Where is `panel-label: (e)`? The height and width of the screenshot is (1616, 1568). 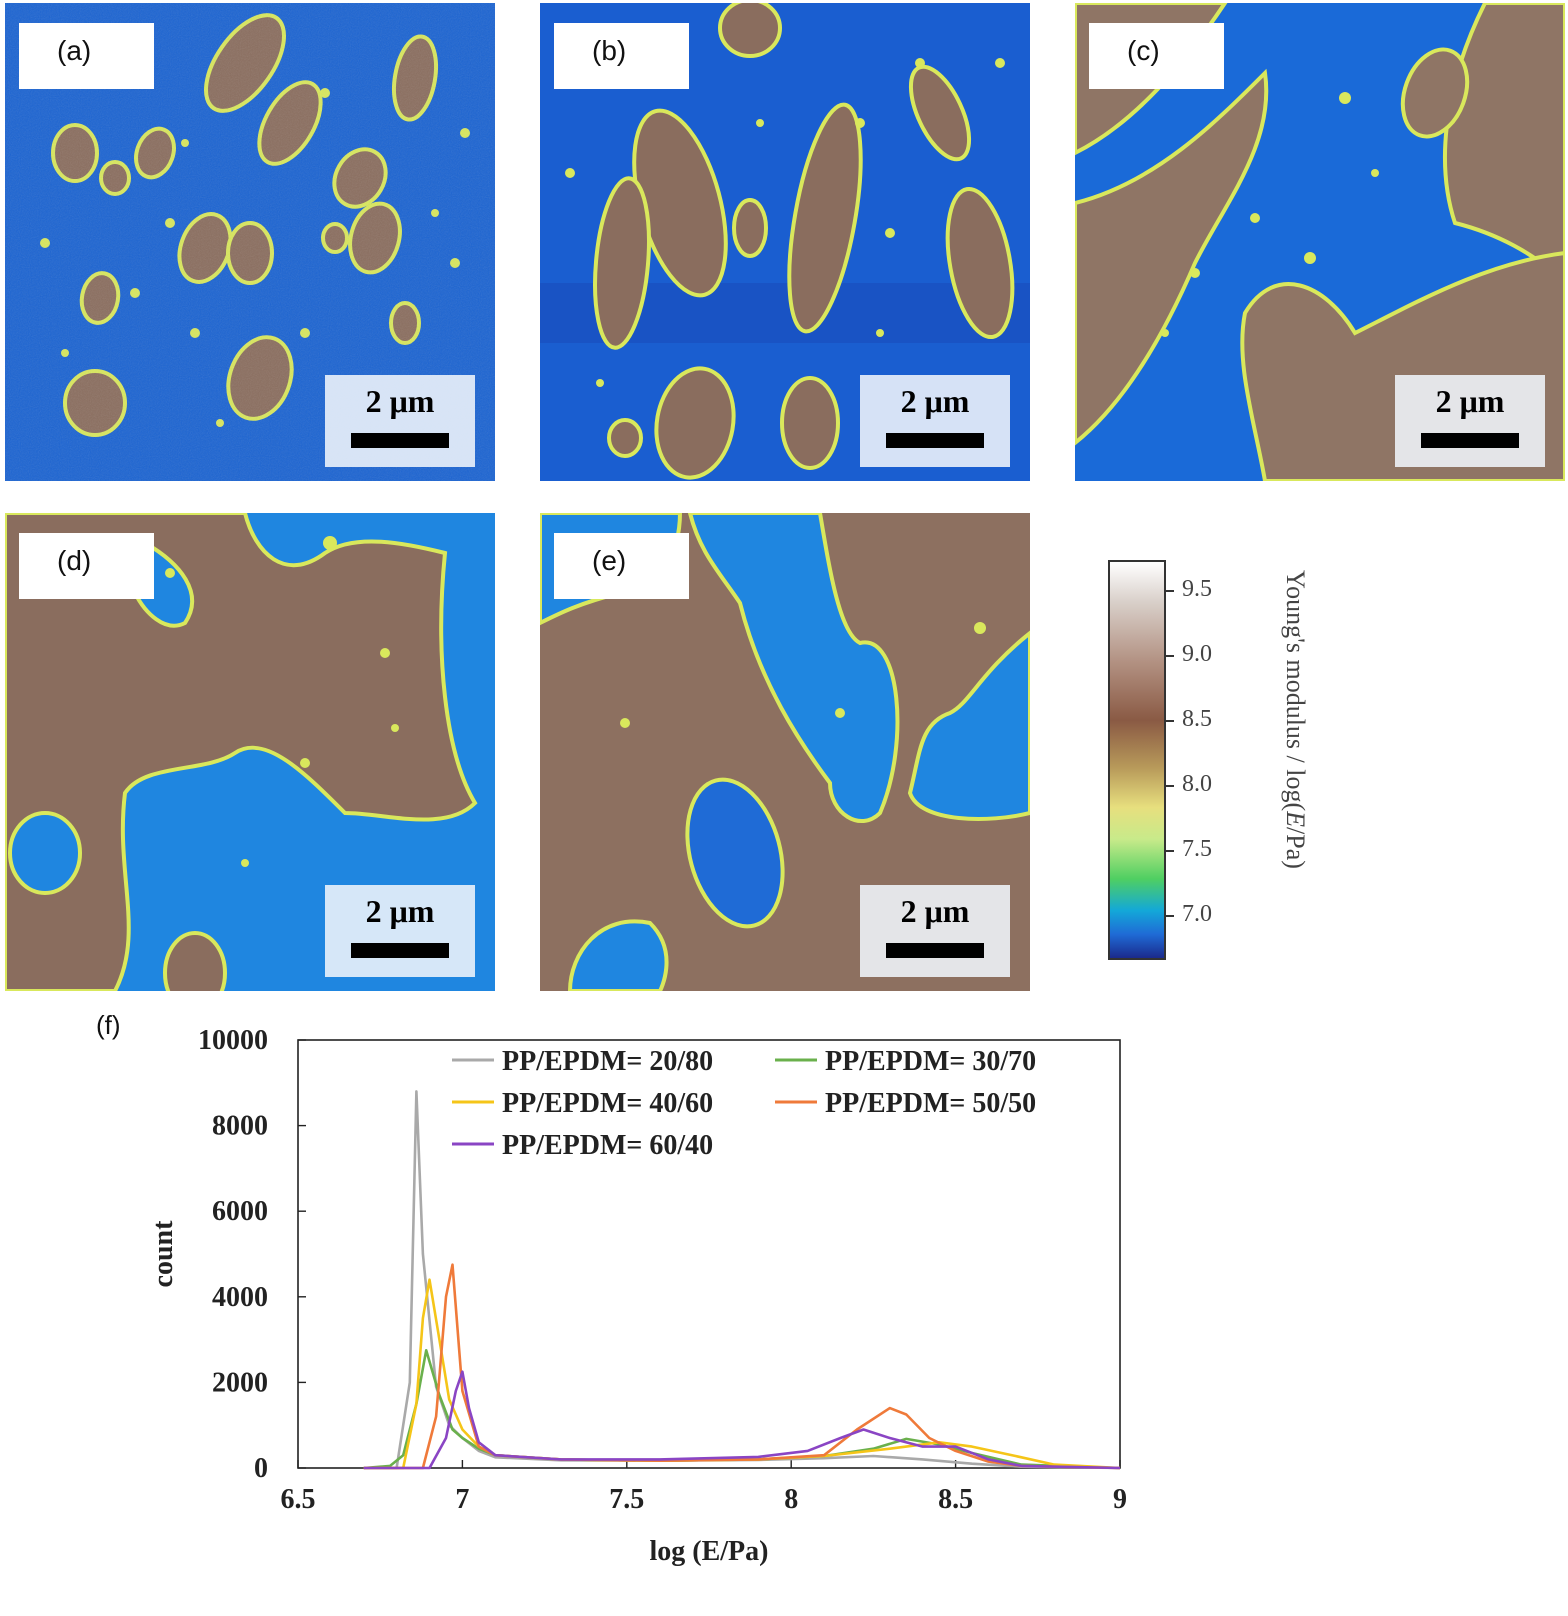
panel-label: (e) is located at coordinates (621, 566).